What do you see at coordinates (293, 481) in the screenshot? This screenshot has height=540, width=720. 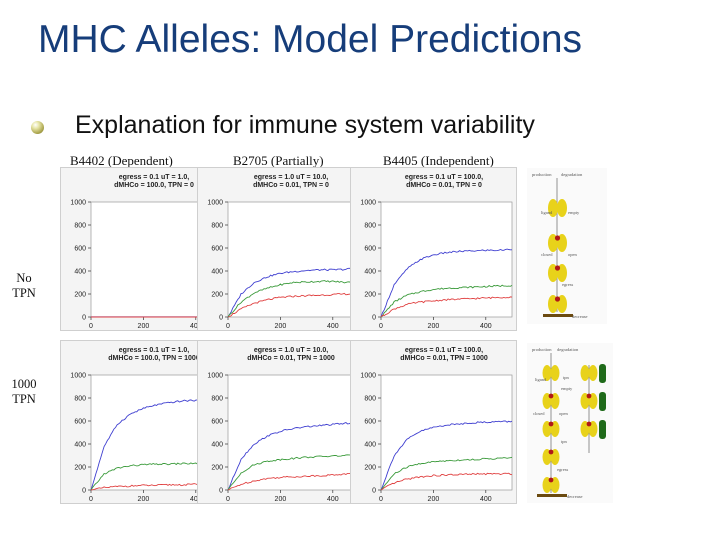 I see `series-line-red` at bounding box center [293, 481].